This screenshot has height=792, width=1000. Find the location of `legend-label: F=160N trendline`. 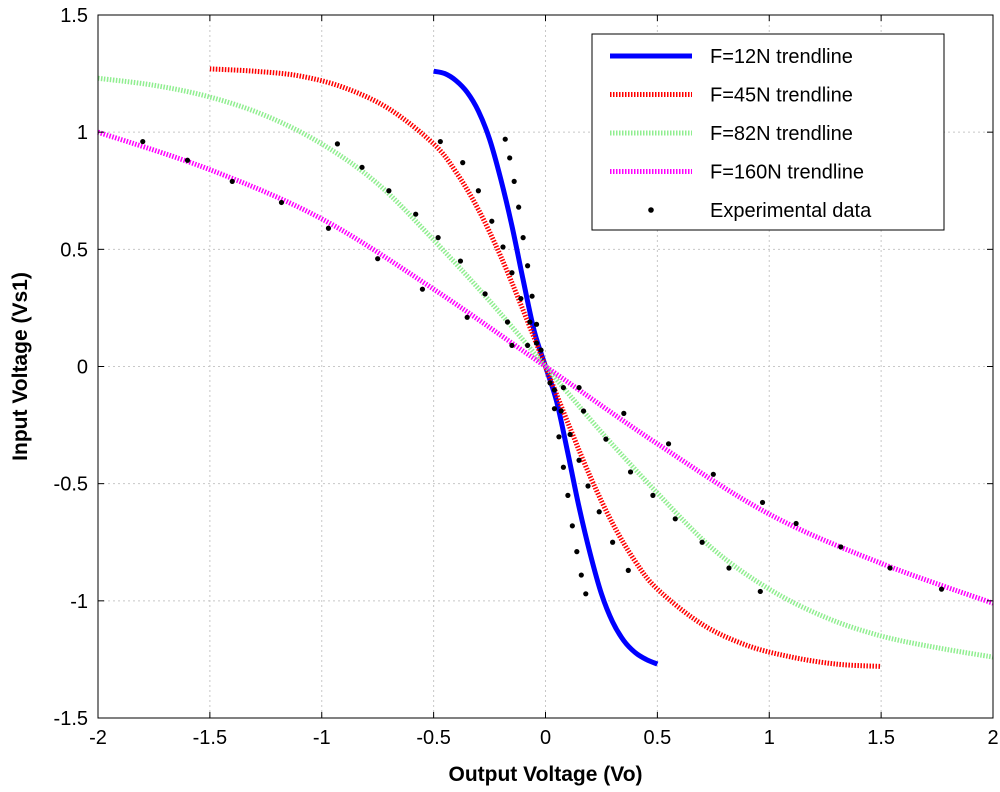

legend-label: F=160N trendline is located at coordinates (787, 173).